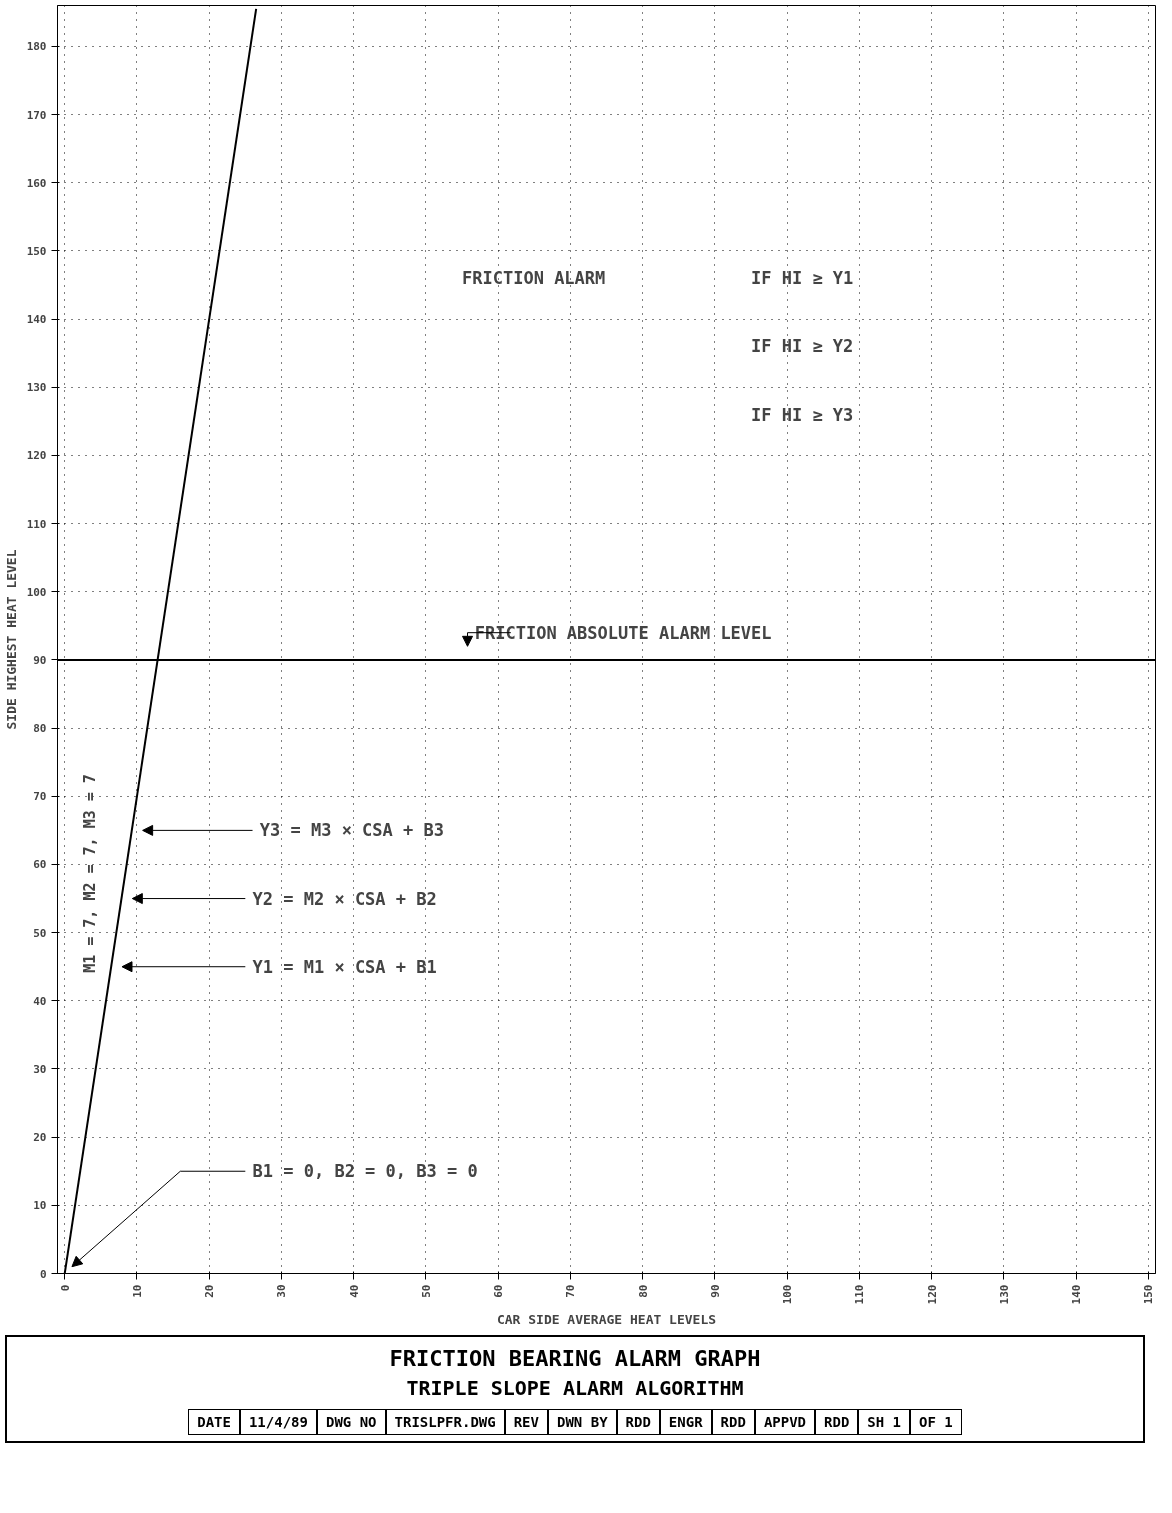  What do you see at coordinates (802, 278) in the screenshot?
I see `annotation: IF HI ≥ Y1` at bounding box center [802, 278].